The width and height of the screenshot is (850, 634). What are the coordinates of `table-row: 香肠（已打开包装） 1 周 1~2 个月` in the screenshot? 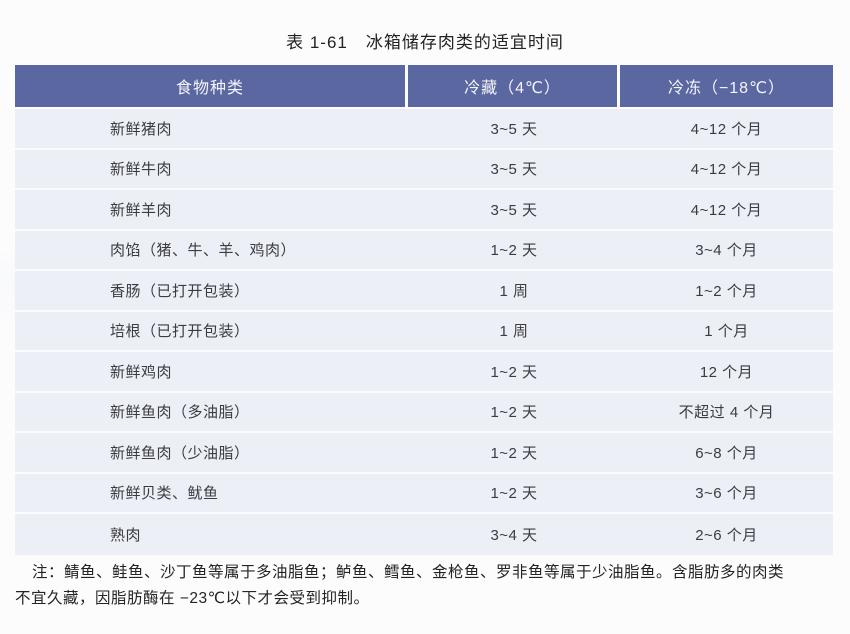 It's located at (424, 291).